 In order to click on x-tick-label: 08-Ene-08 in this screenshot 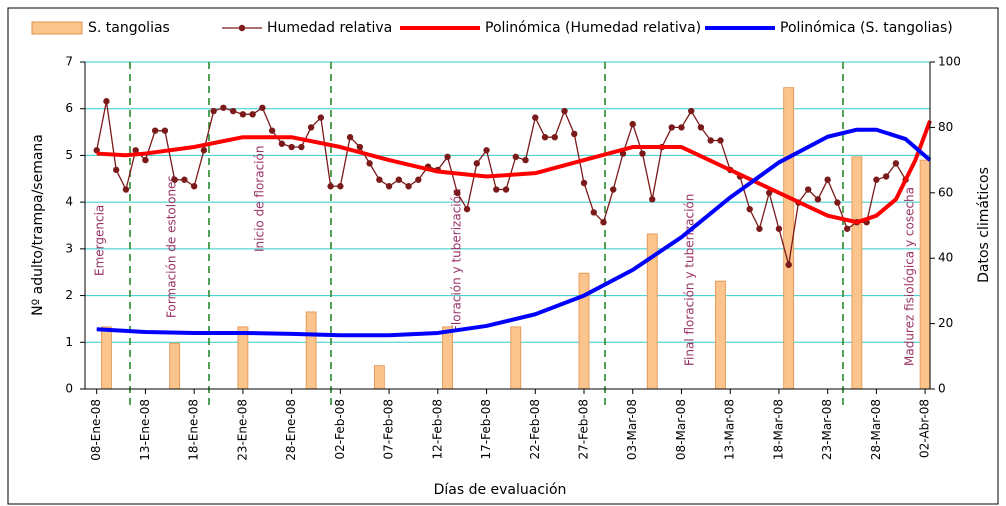, I will do `click(96, 430)`.